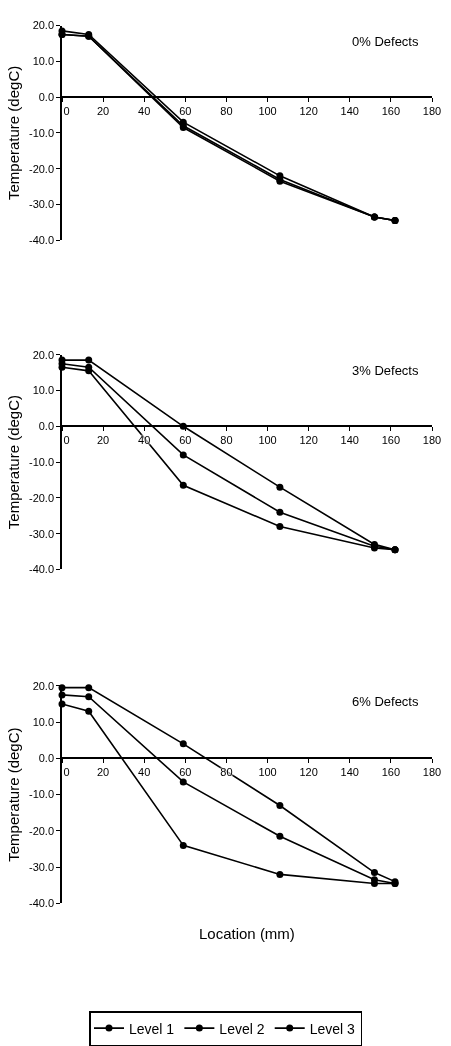  What do you see at coordinates (385, 370) in the screenshot?
I see `text: 3% Defects` at bounding box center [385, 370].